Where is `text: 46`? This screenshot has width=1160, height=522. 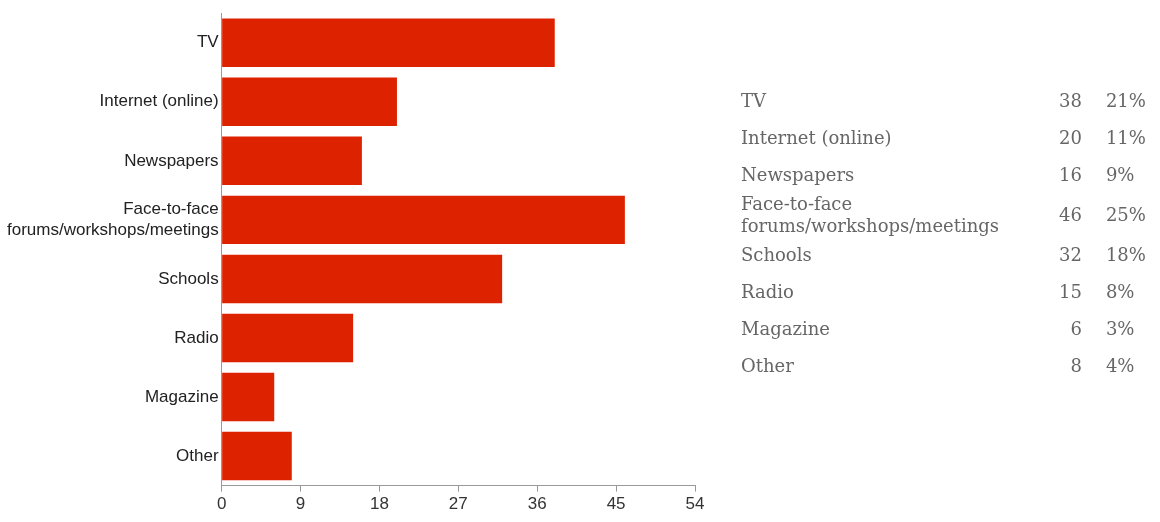 text: 46 is located at coordinates (1070, 214).